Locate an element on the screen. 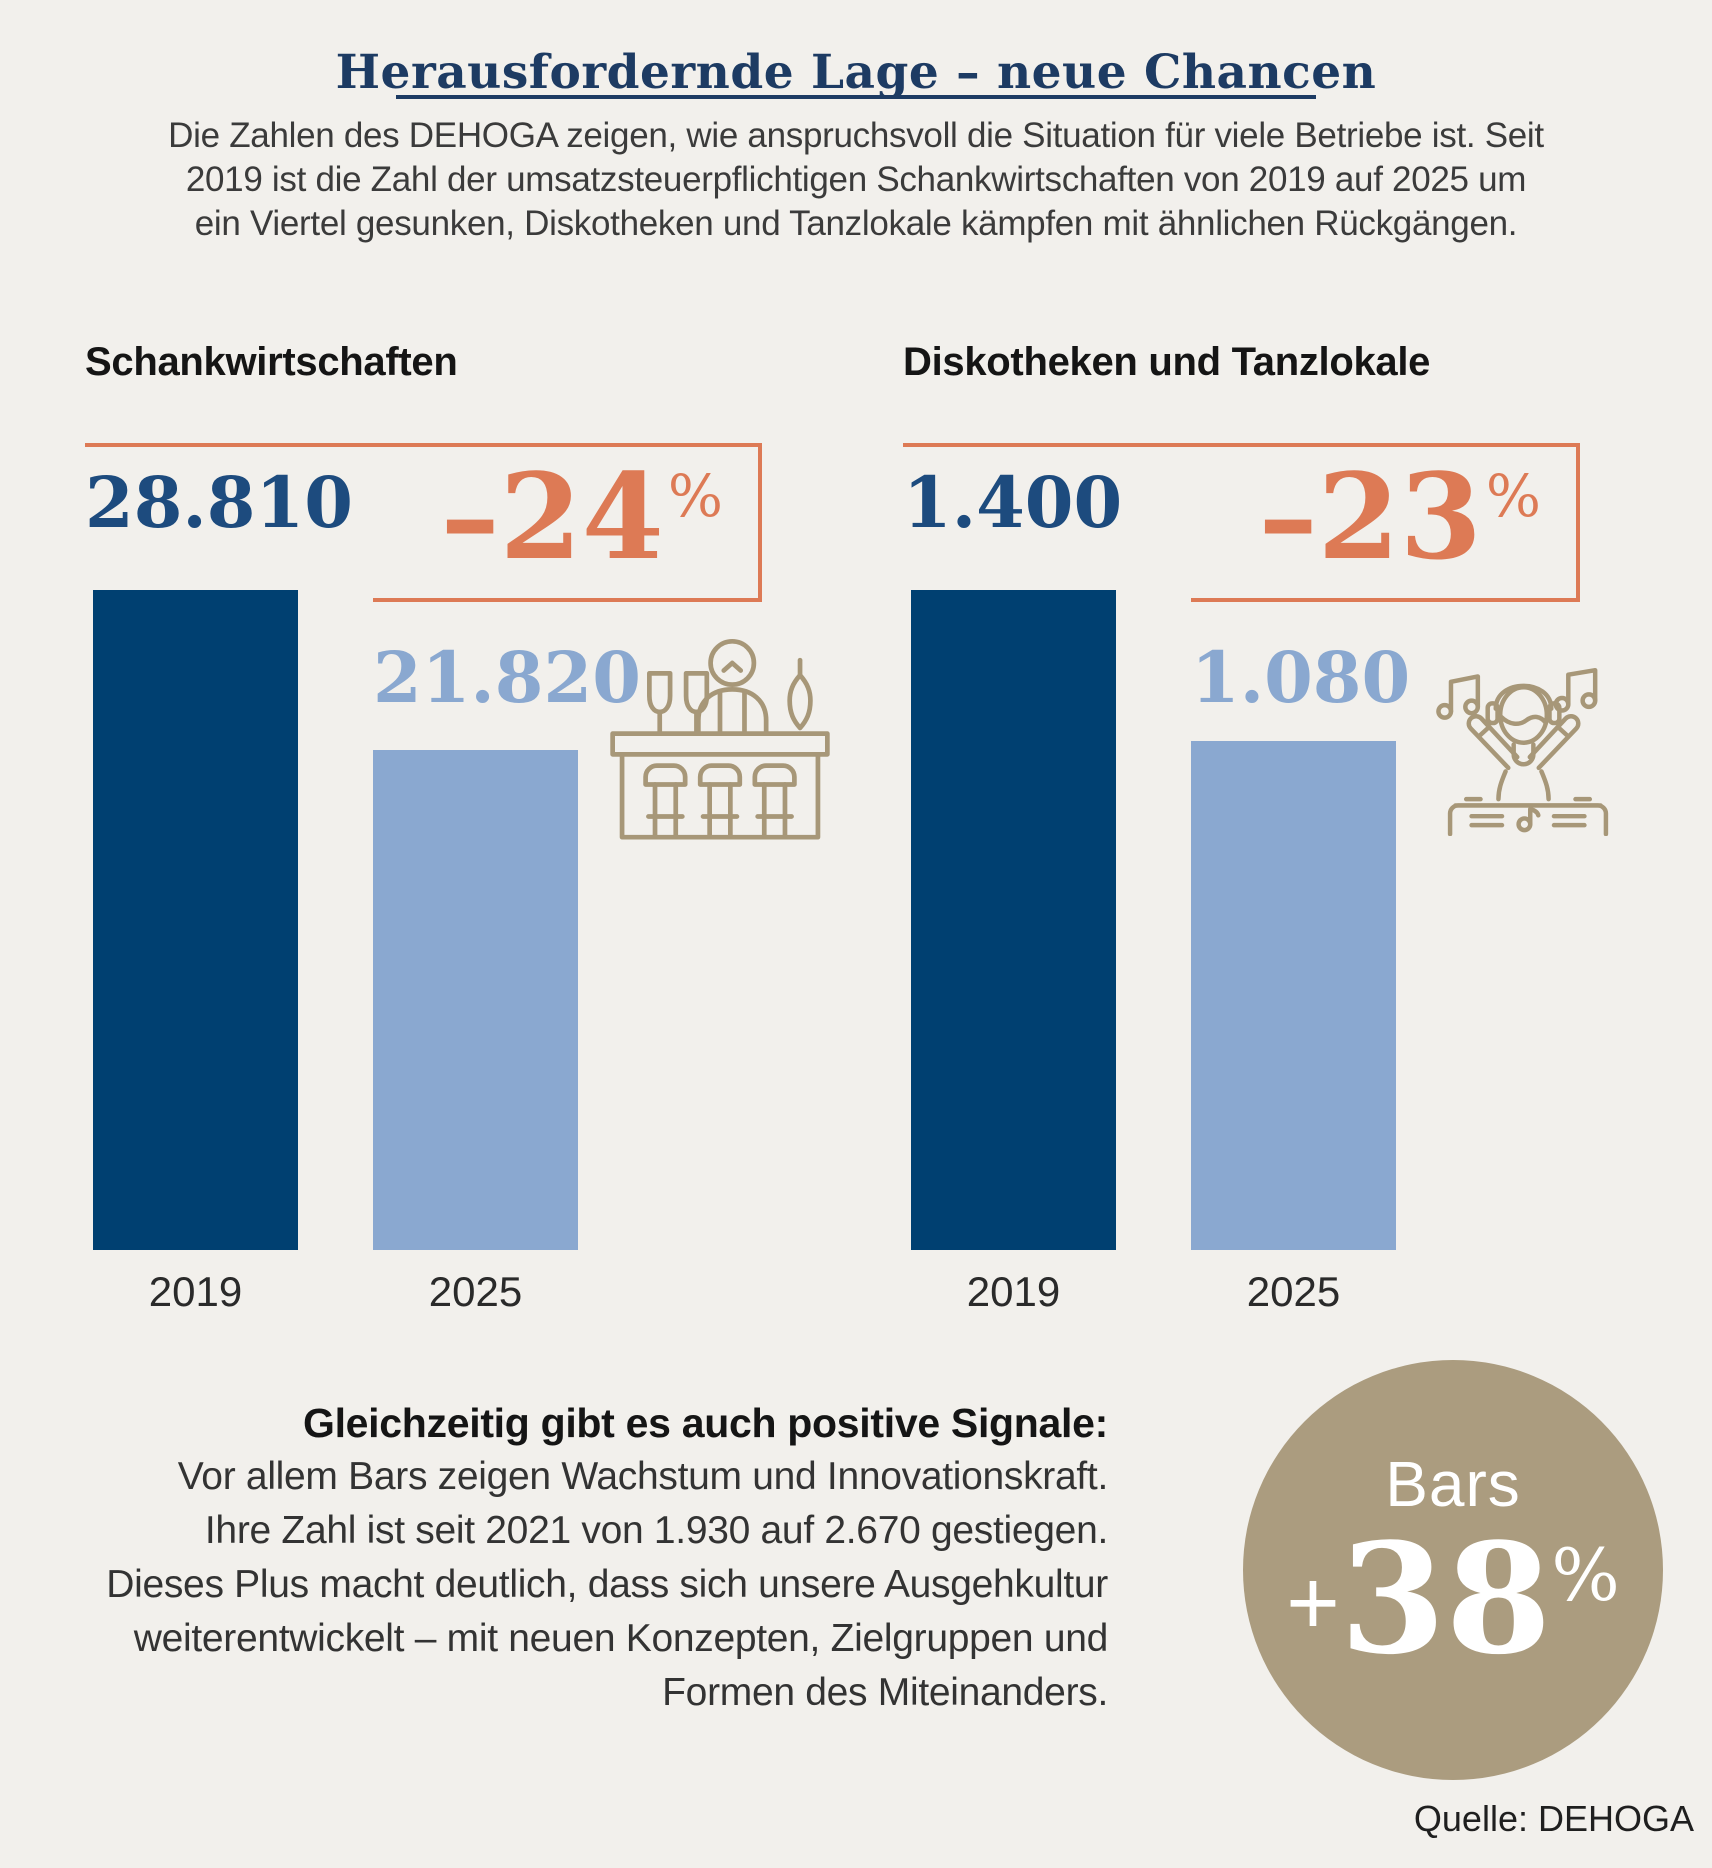  badge-plus-sign: + is located at coordinates (1313, 1603).